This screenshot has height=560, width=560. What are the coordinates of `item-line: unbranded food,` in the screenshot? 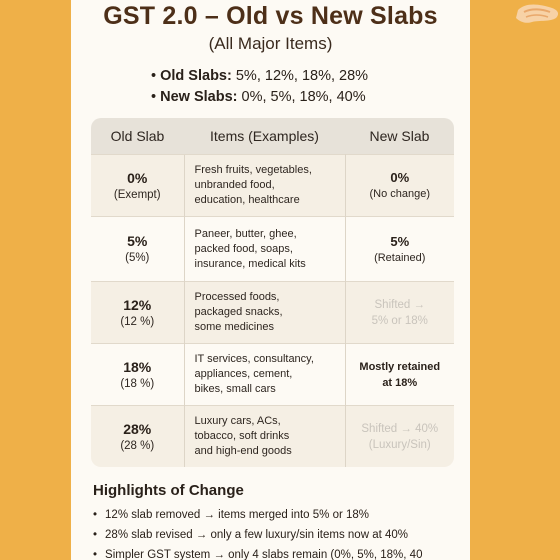 It's located at (234, 185).